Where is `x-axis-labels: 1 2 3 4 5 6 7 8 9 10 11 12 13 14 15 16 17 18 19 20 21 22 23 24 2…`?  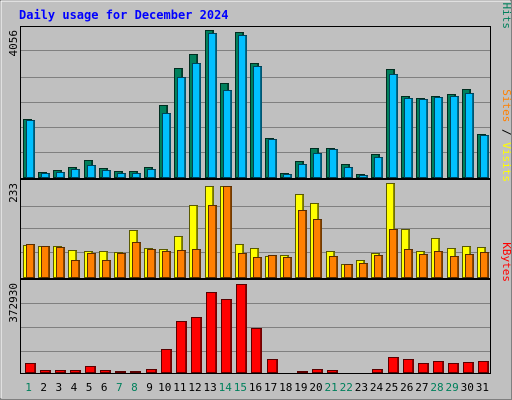
x-axis-labels: 1 2 3 4 5 6 7 8 9 10 11 12 13 14 15 16 17 18 19 20 21 22 23 24 2… is located at coordinates (257, 387).